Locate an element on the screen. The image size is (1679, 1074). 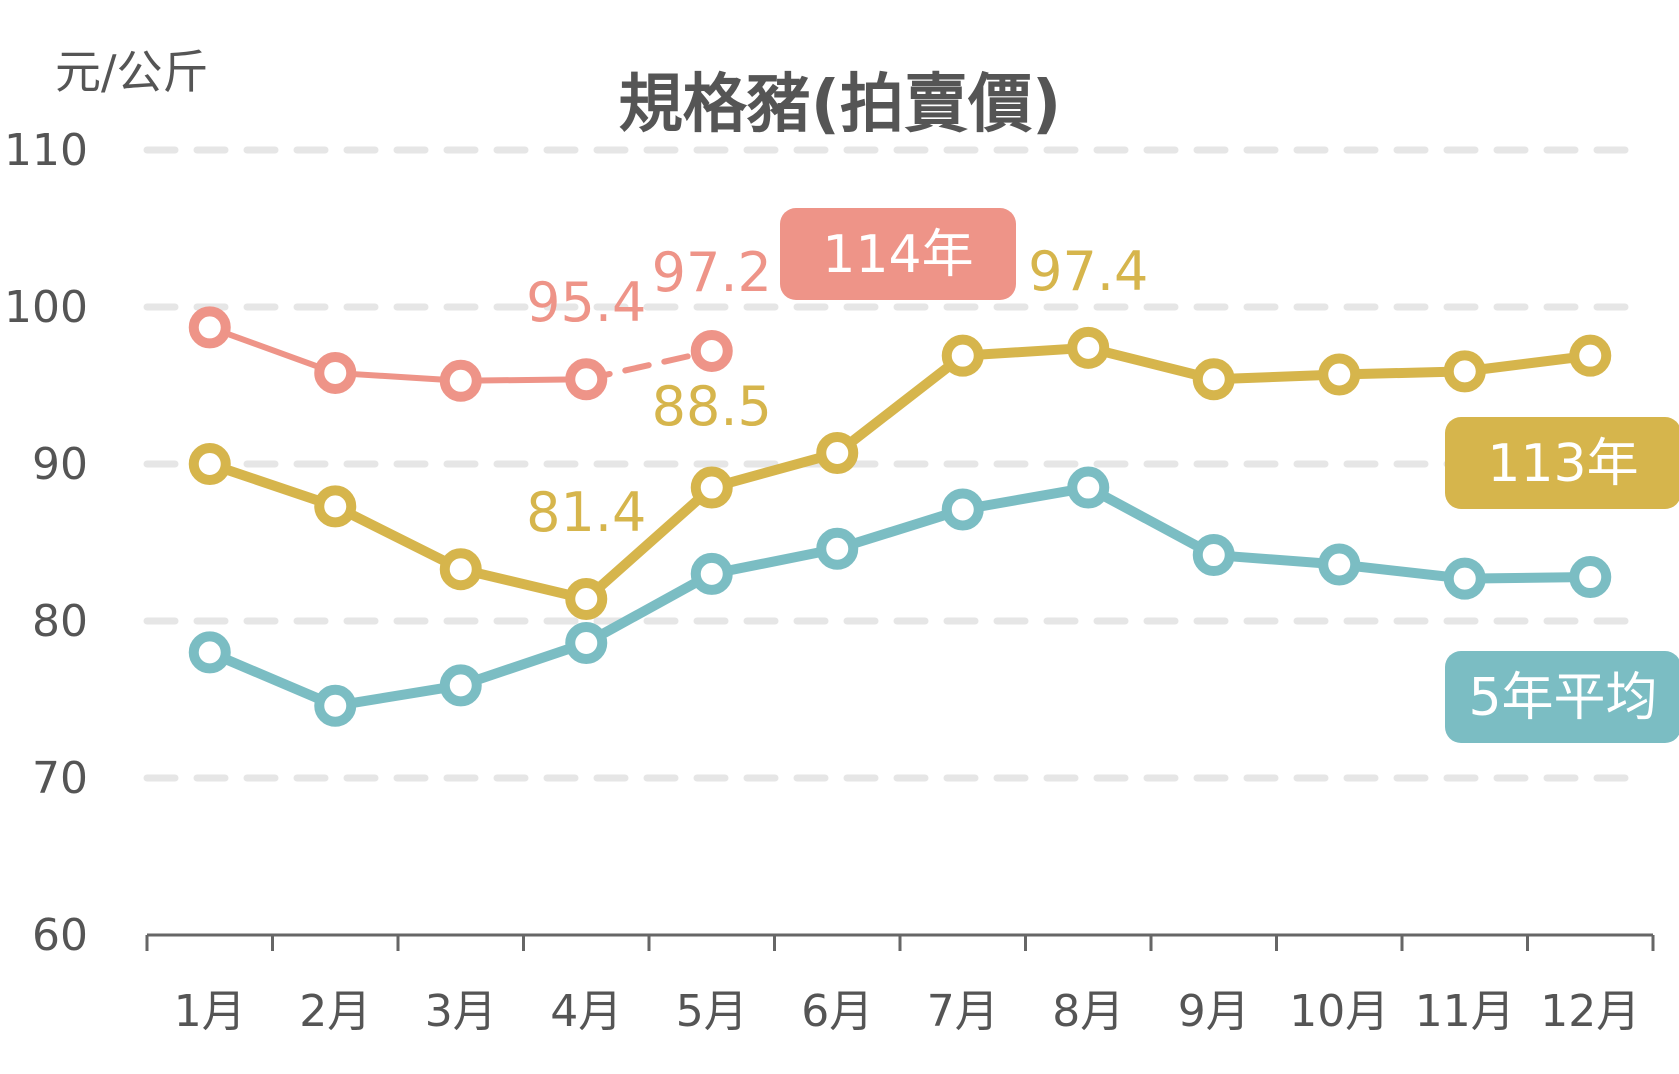
data-label: 81.4 is located at coordinates (586, 512).